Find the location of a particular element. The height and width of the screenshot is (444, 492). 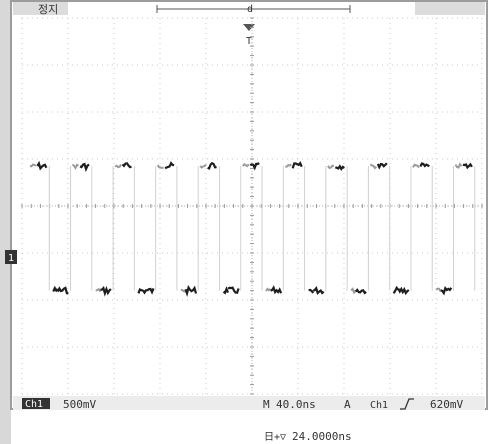

trigger-marker-label: d is located at coordinates (250, 9).